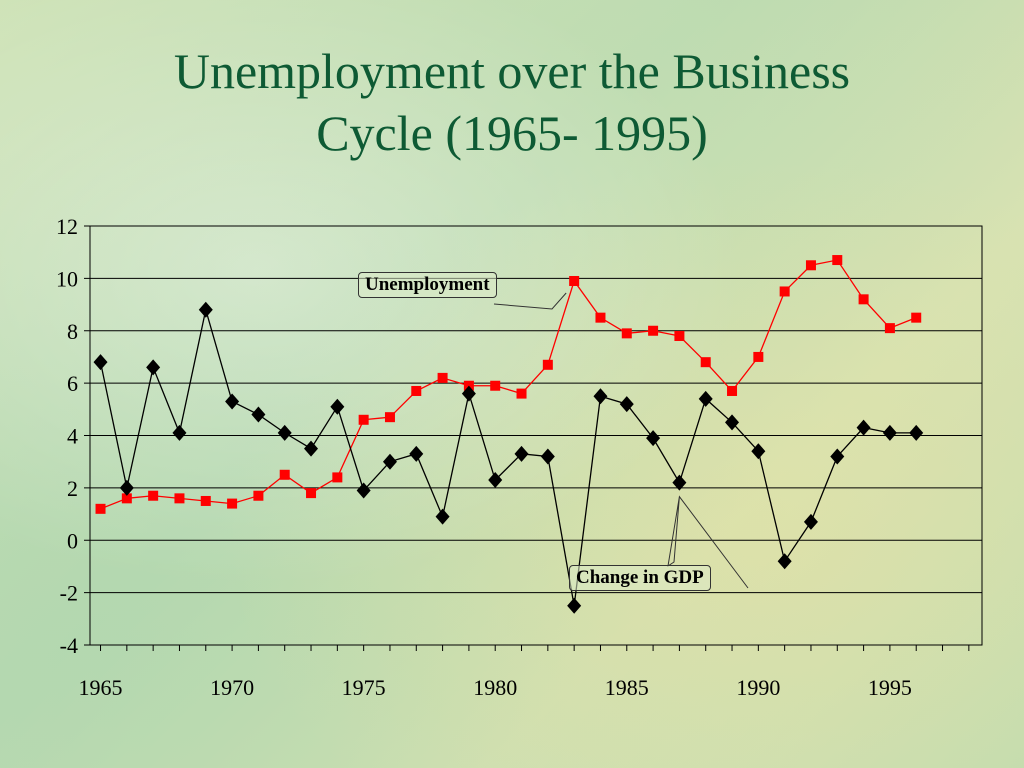 The image size is (1024, 768). I want to click on x-tick-label: 1995, so click(890, 687).